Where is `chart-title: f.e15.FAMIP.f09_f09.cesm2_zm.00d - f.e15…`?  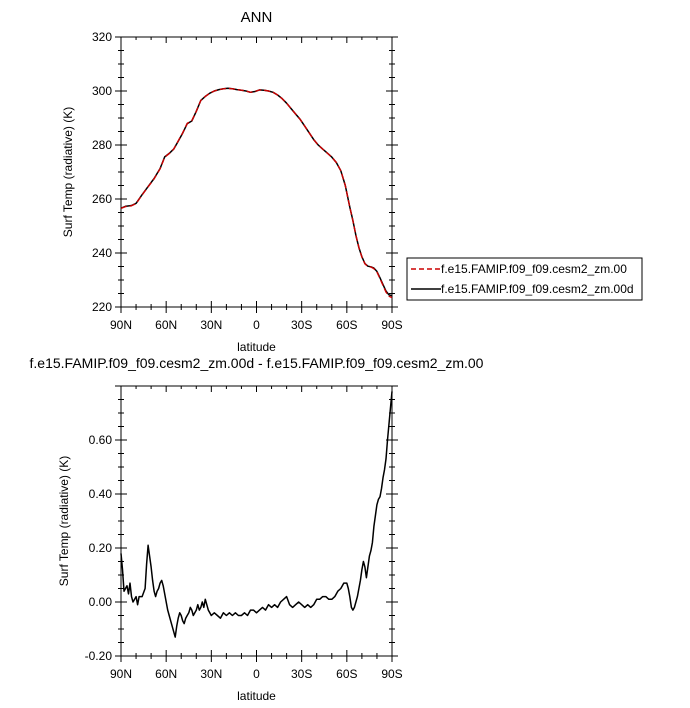 chart-title: f.e15.FAMIP.f09_f09.cesm2_zm.00d - f.e15… is located at coordinates (257, 363).